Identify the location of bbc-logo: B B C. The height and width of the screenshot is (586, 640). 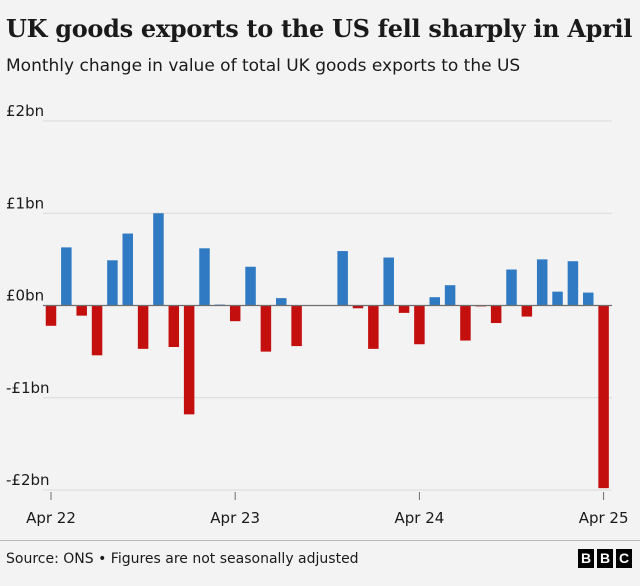
(605, 558).